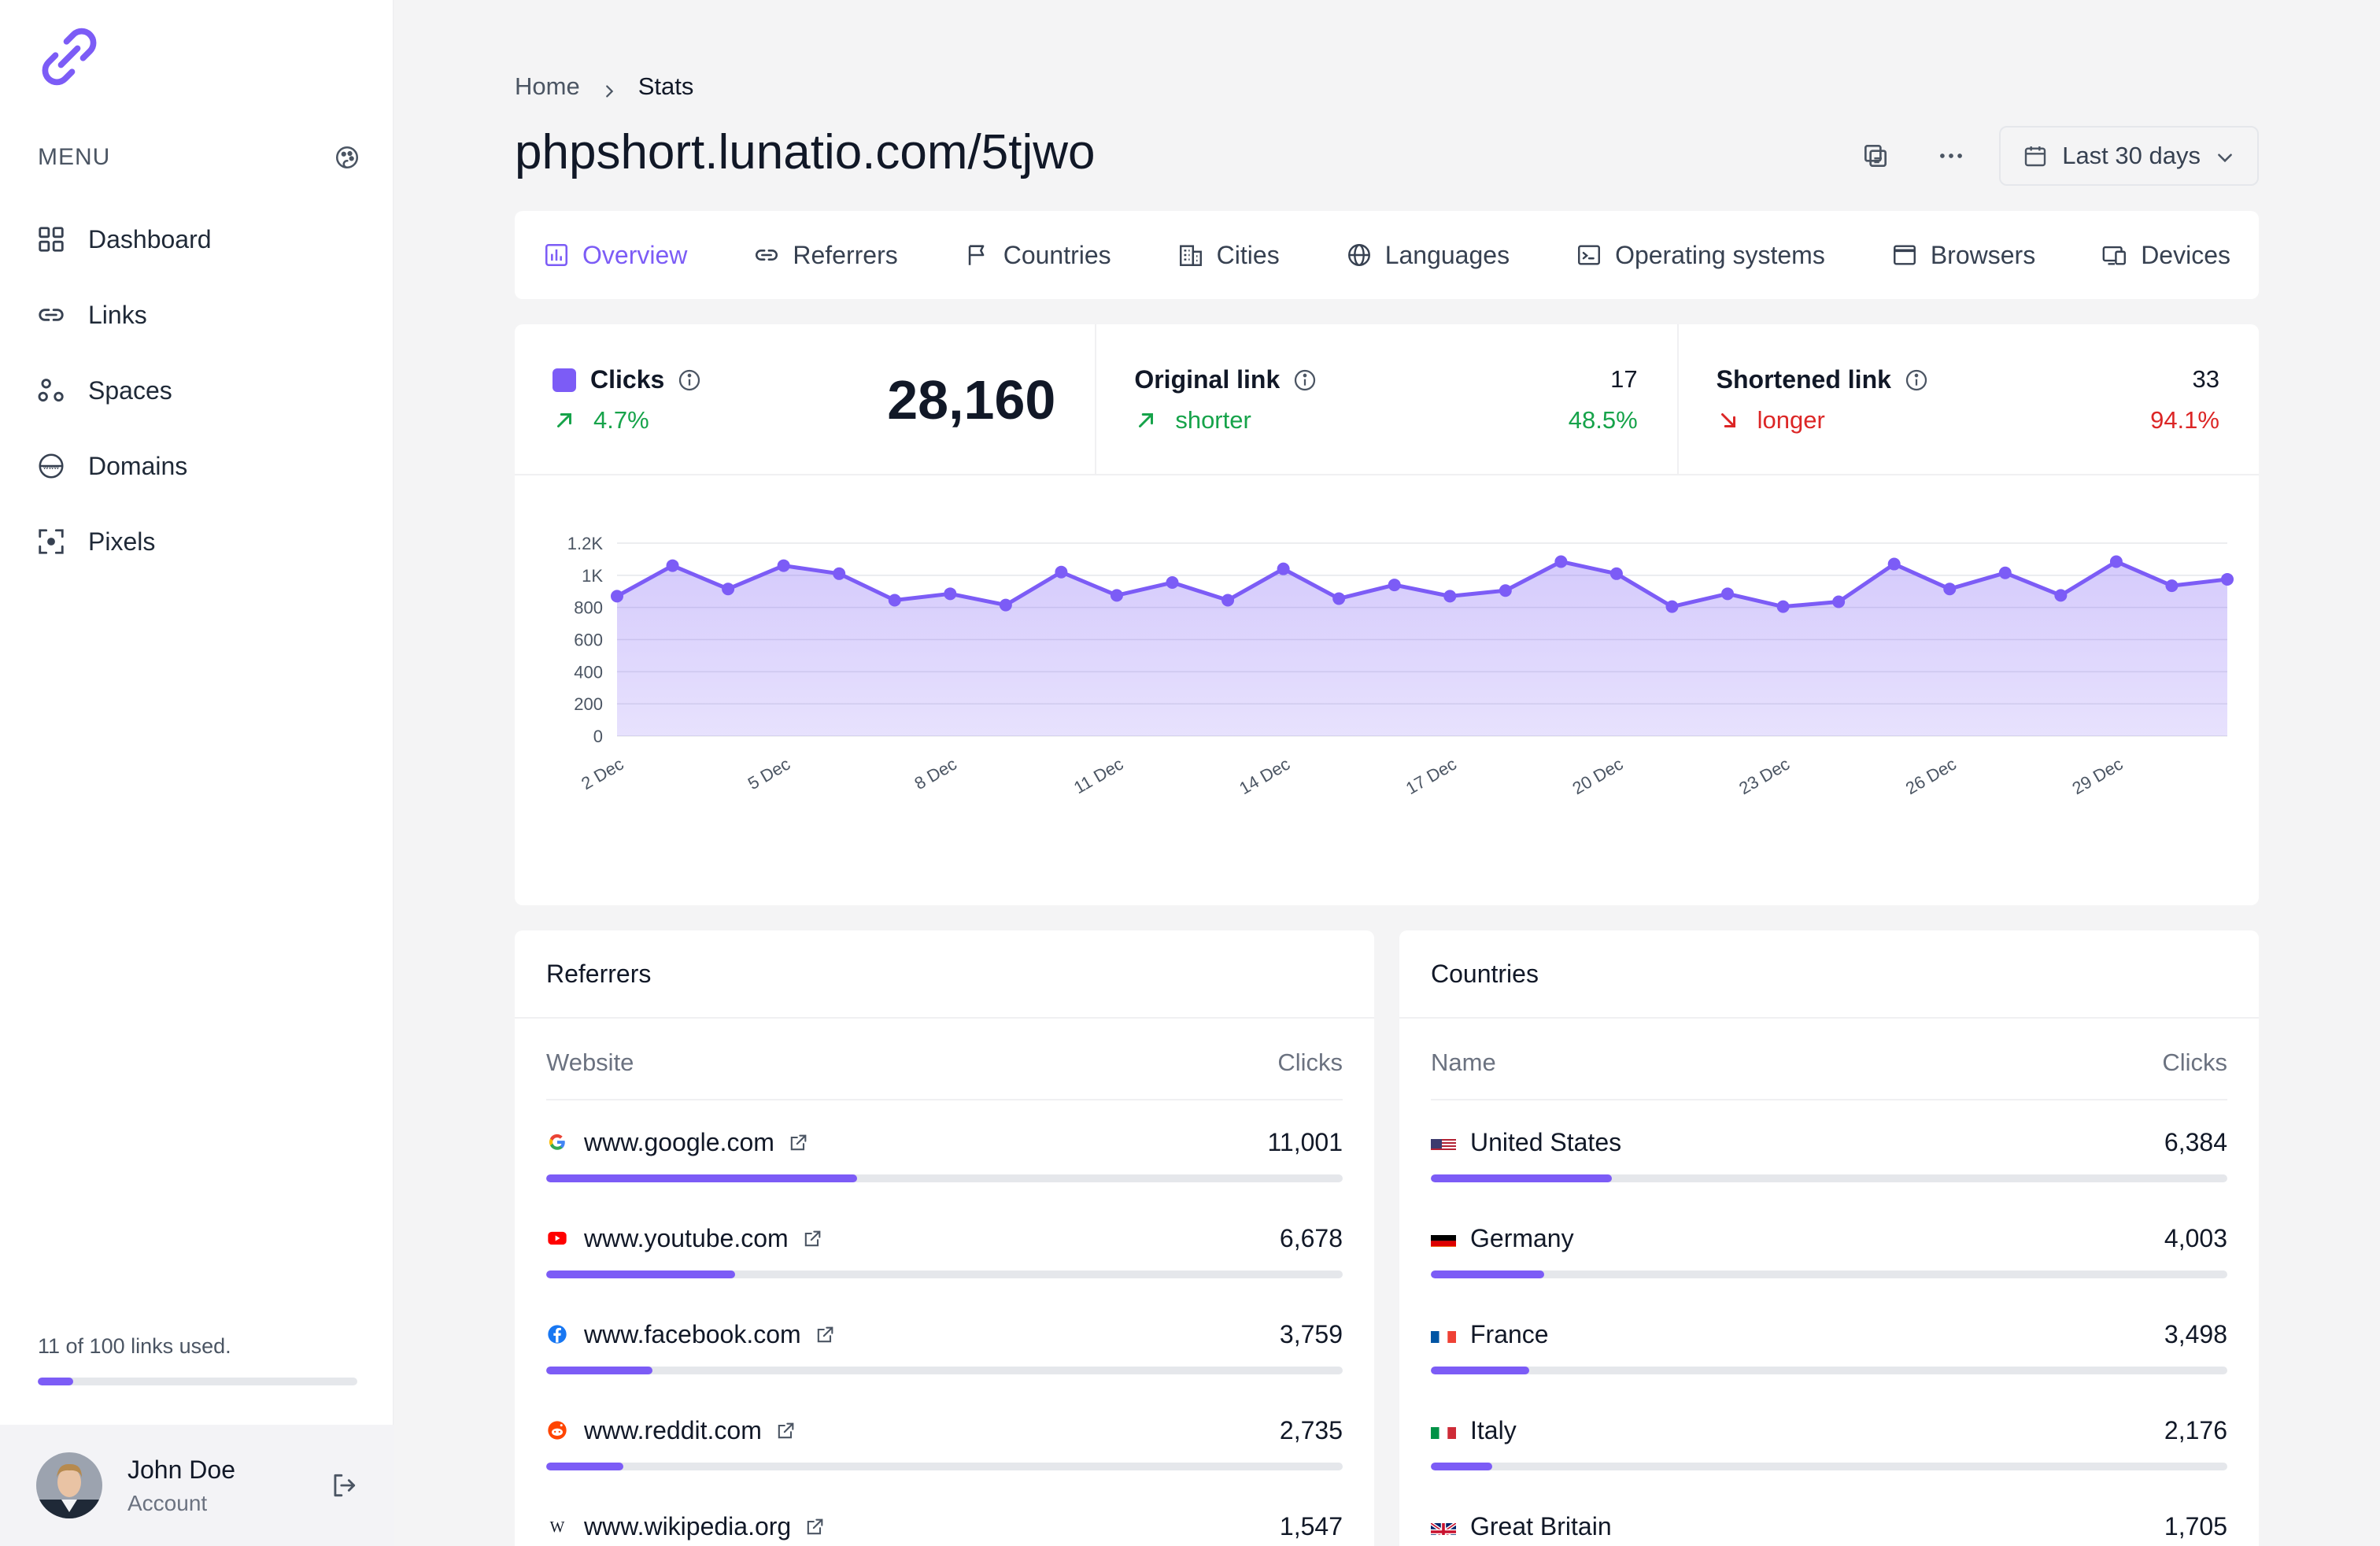 The width and height of the screenshot is (2380, 1546). I want to click on app-logo-icon, so click(69, 57).